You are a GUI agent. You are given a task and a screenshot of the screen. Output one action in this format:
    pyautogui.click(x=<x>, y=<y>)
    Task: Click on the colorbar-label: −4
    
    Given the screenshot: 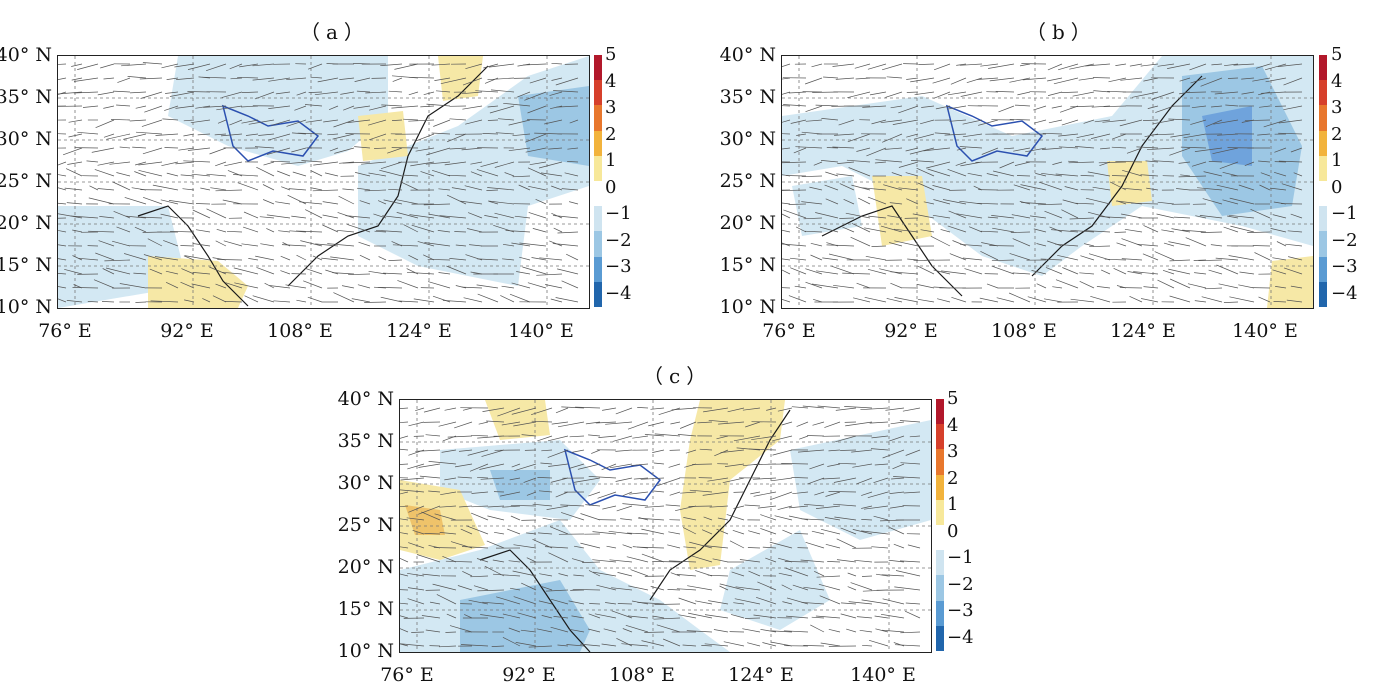 What is the action you would take?
    pyautogui.click(x=618, y=293)
    